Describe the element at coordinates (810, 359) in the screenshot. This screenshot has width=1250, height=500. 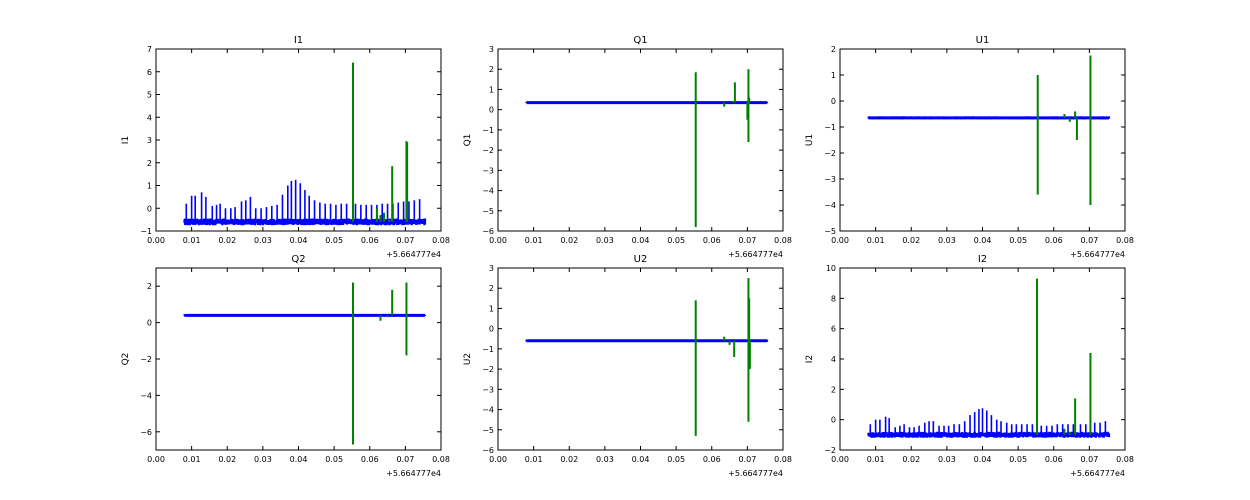
I see `y-axis-label: I2` at that location.